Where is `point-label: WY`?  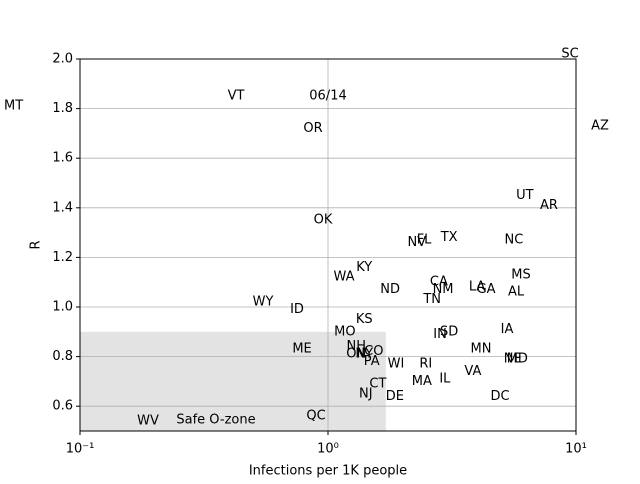 point-label: WY is located at coordinates (263, 302).